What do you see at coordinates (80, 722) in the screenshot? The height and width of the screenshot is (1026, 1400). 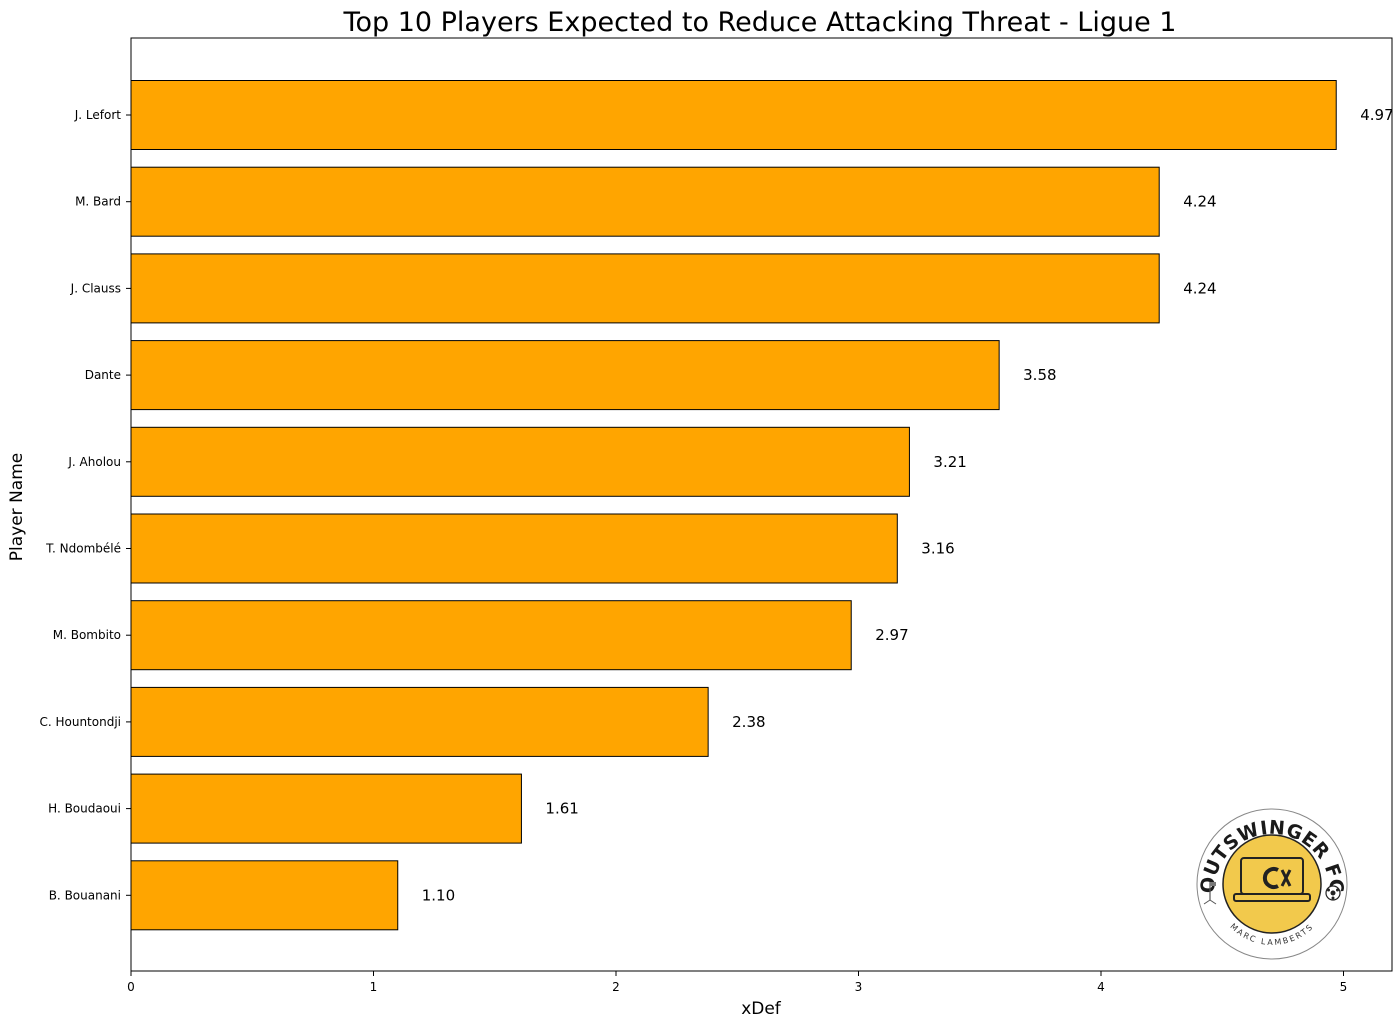 I see `y-tick-label: C. Hountondji` at bounding box center [80, 722].